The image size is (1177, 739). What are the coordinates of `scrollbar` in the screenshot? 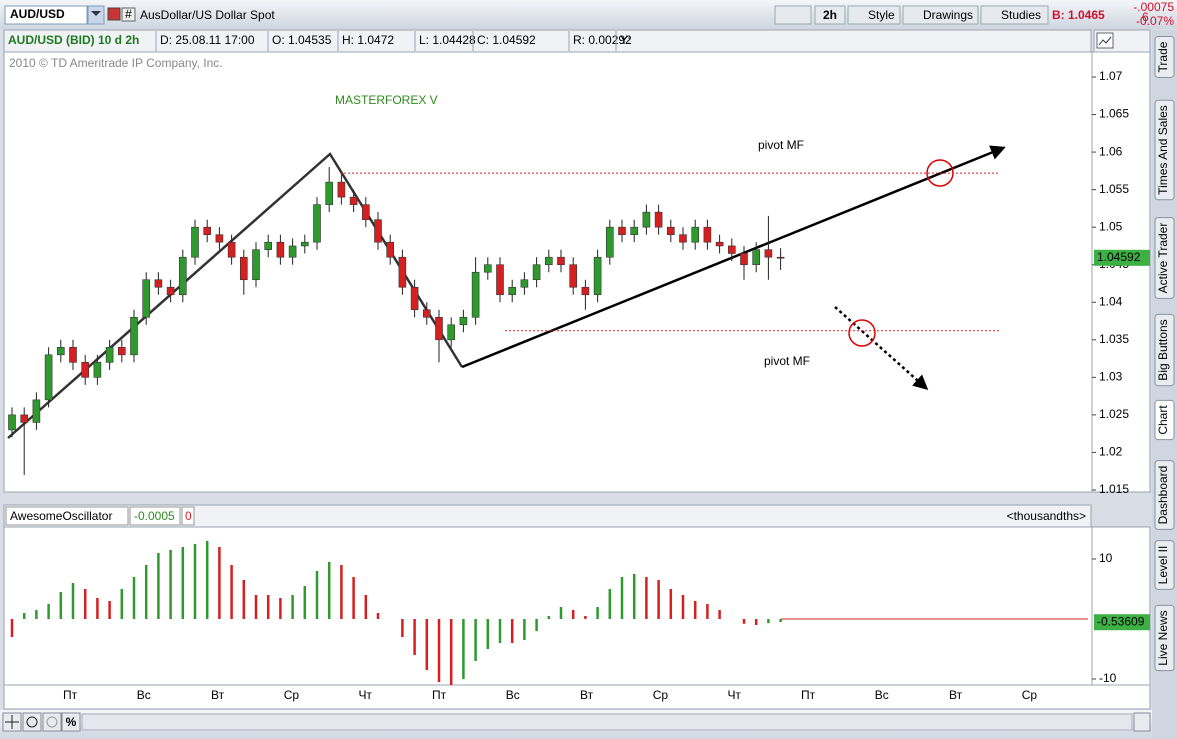 It's located at (607, 722).